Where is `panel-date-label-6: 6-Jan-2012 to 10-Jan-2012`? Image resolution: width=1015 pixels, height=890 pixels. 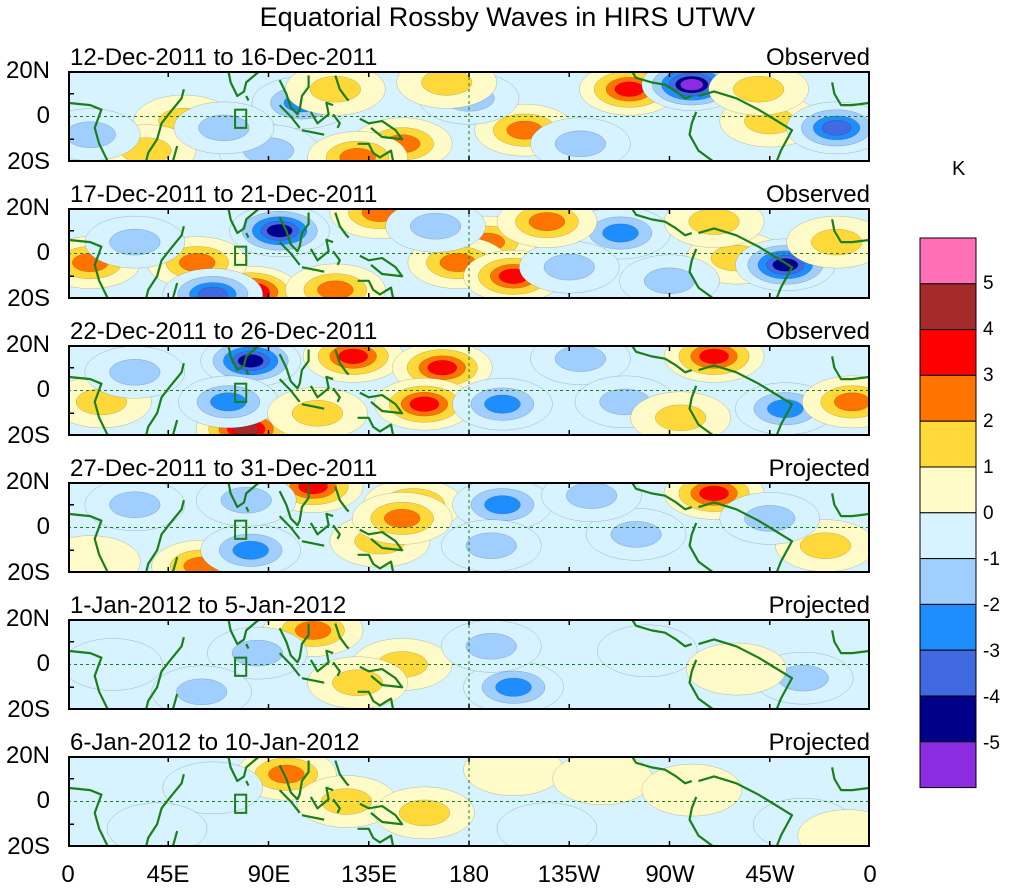
panel-date-label-6: 6-Jan-2012 to 10-Jan-2012 is located at coordinates (215, 742).